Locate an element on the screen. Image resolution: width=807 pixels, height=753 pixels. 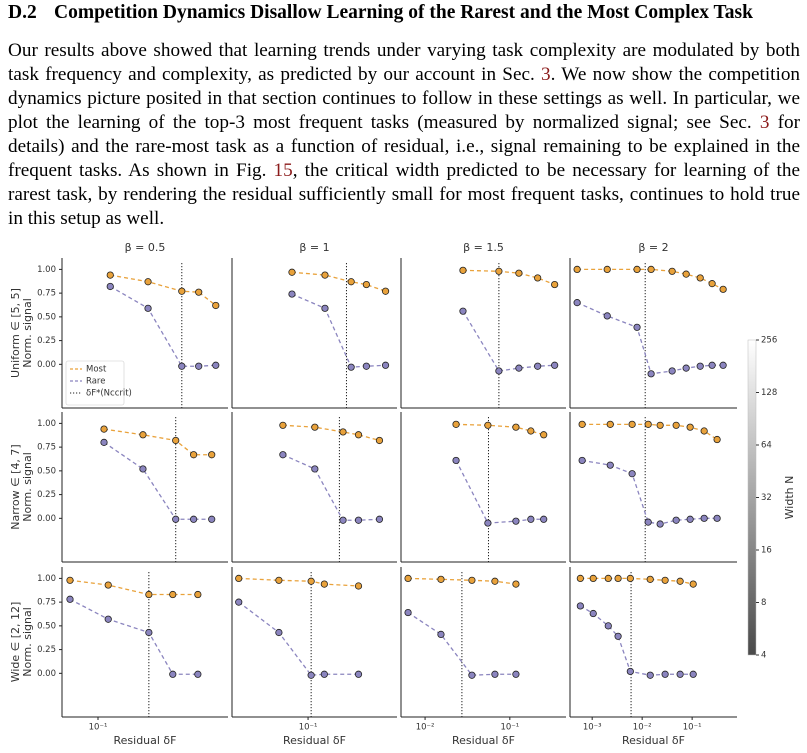
colorbar-tick-label: 32 is located at coordinates (766, 498).